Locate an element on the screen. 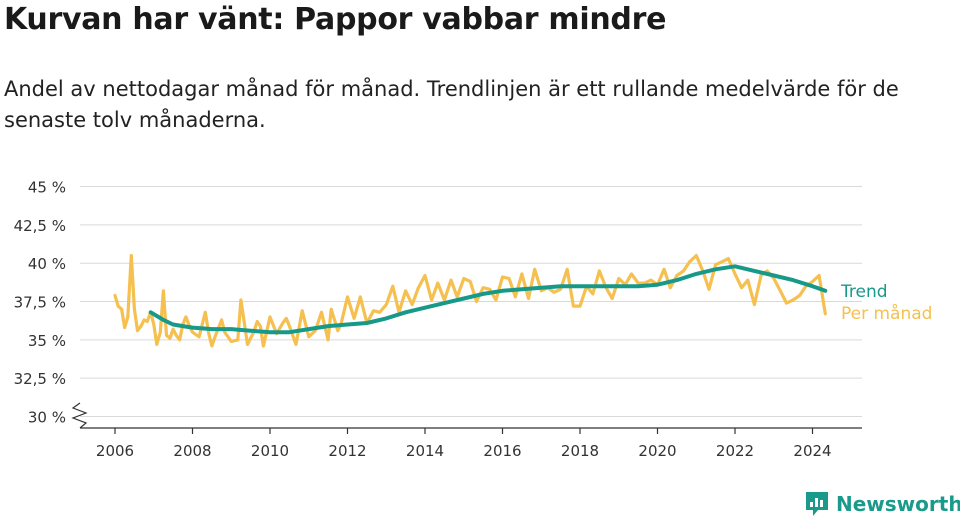  x-tick-label: 2008 is located at coordinates (192, 451).